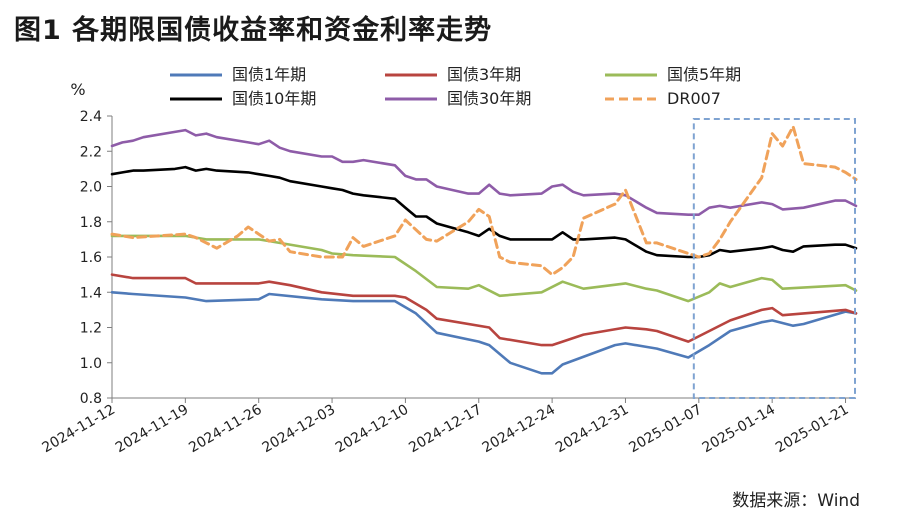 The width and height of the screenshot is (900, 525). Describe the element at coordinates (519, 429) in the screenshot. I see `x-tick-label: 2024-12-24` at that location.